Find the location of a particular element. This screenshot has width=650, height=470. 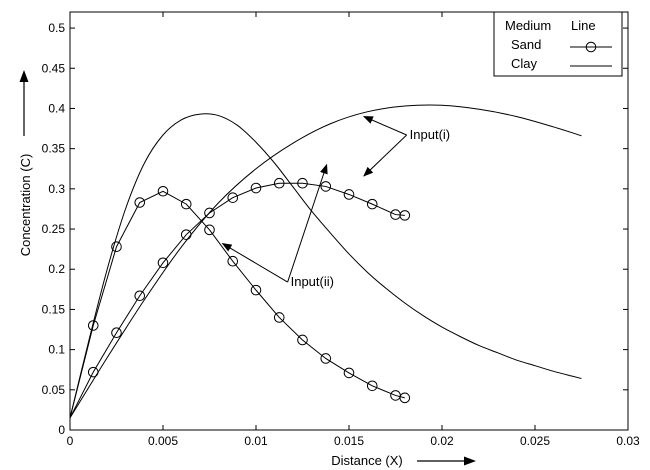

legend-entry-sand: Sand is located at coordinates (526, 44).